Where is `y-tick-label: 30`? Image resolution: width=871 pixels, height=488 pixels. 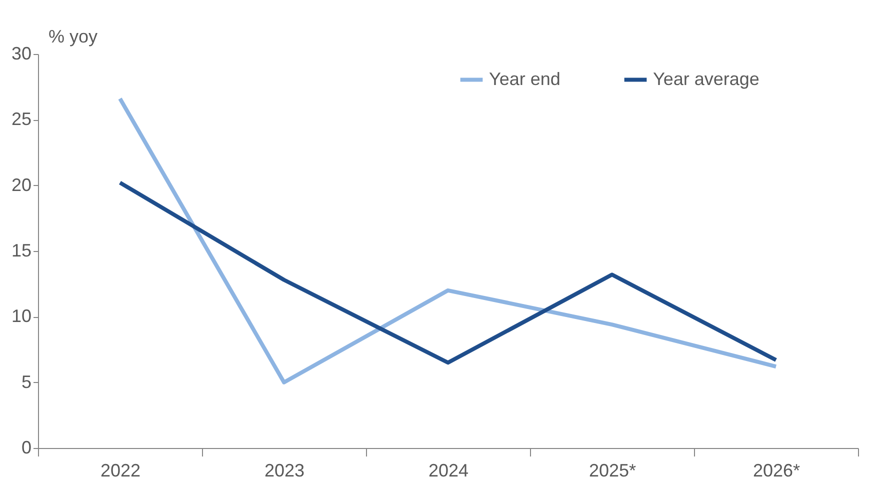
y-tick-label: 30 is located at coordinates (21, 54).